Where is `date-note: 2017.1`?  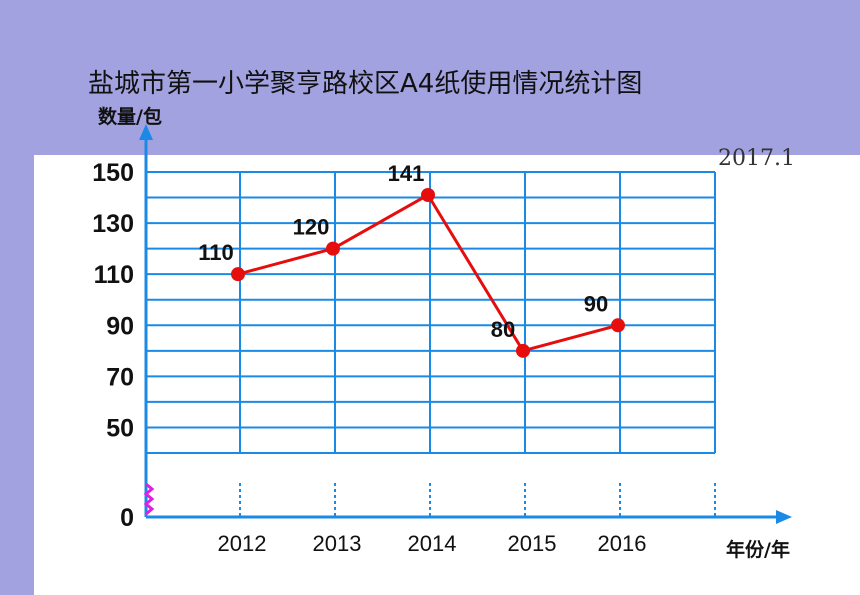 date-note: 2017.1 is located at coordinates (756, 158).